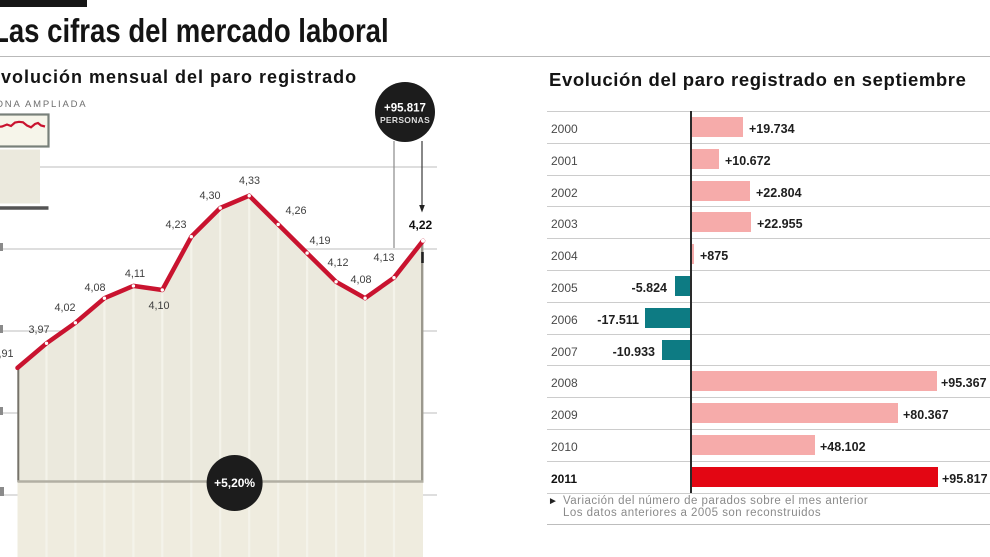  Describe the element at coordinates (249, 181) in the screenshot. I see `svg-text: 4,33` at that location.